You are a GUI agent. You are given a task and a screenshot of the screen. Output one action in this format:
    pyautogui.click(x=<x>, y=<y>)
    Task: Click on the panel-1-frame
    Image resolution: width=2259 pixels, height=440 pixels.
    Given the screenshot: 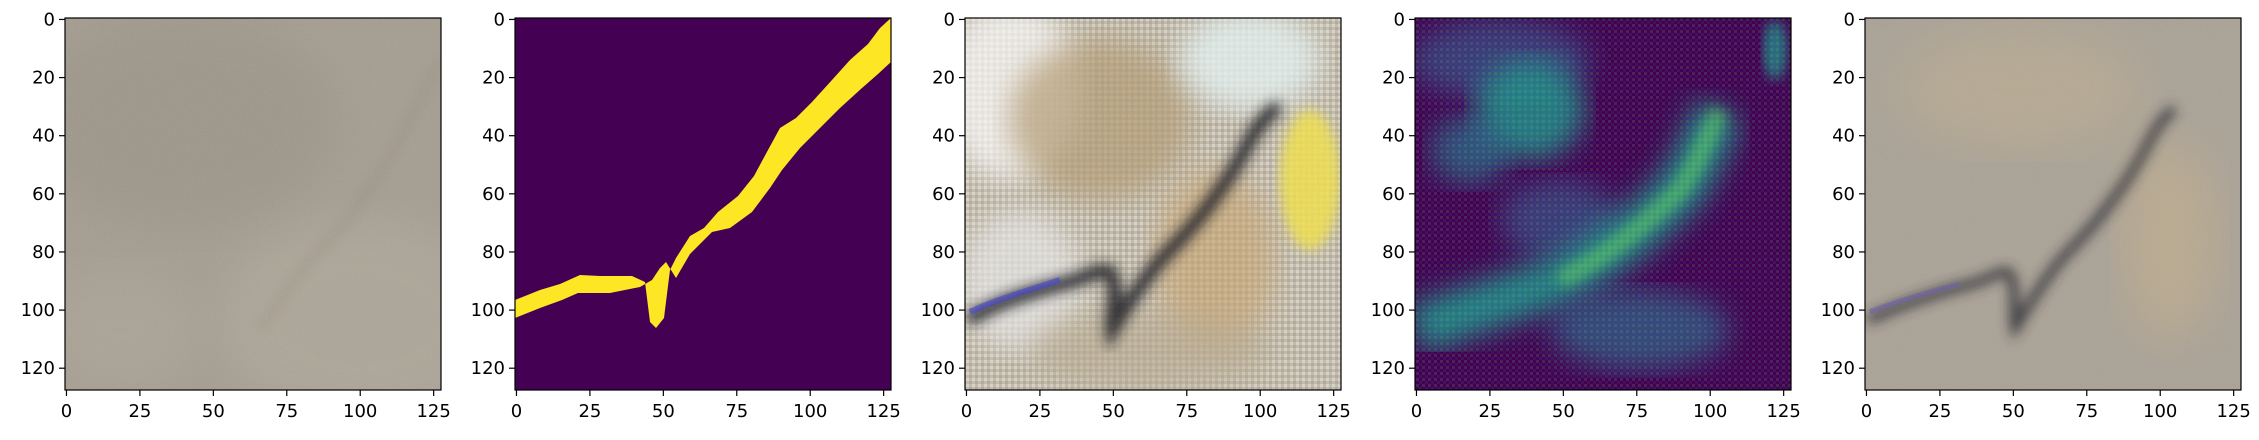 What is the action you would take?
    pyautogui.click(x=253, y=204)
    